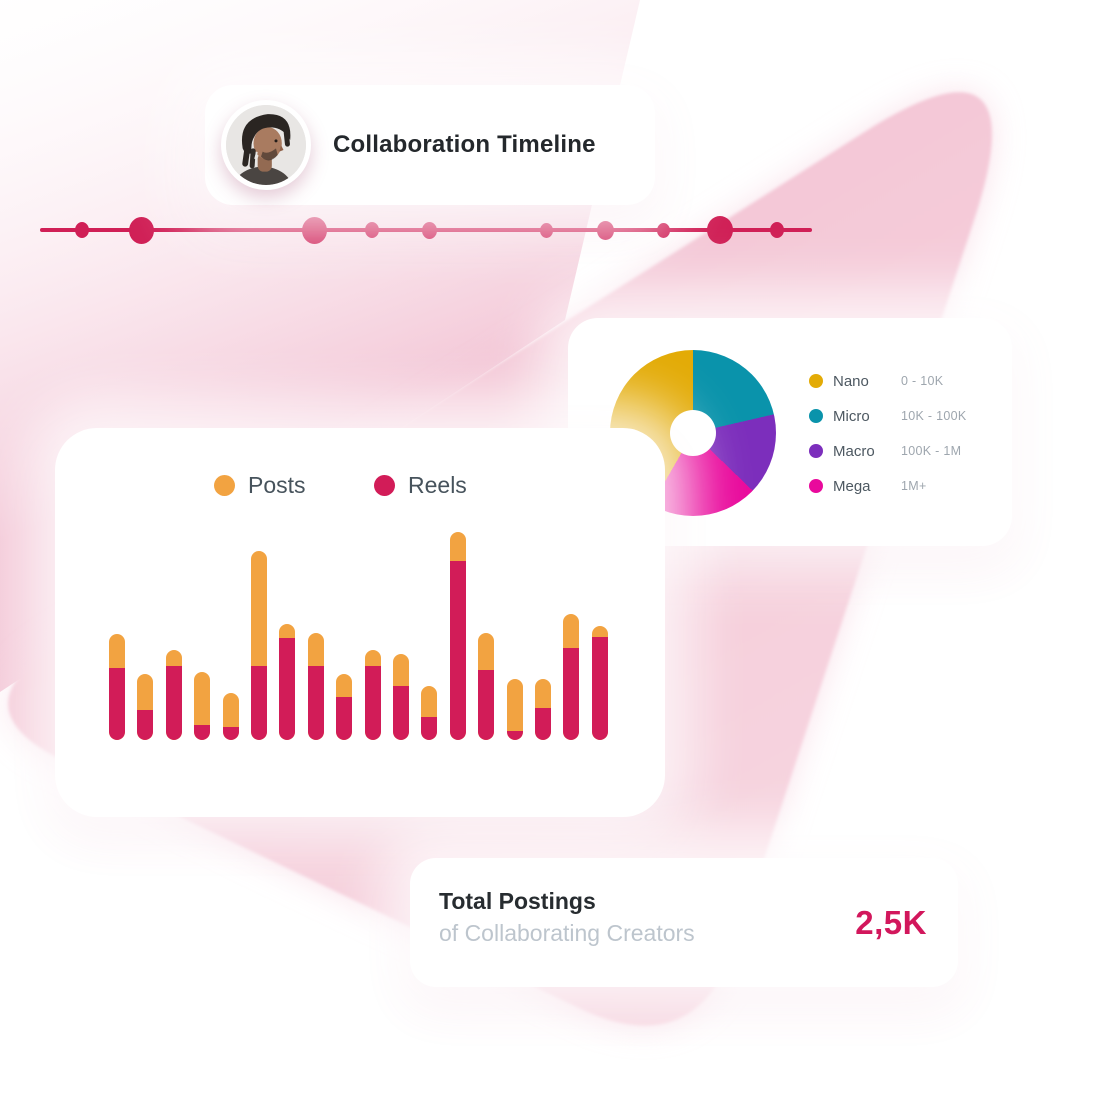  I want to click on donut-hole, so click(693, 433).